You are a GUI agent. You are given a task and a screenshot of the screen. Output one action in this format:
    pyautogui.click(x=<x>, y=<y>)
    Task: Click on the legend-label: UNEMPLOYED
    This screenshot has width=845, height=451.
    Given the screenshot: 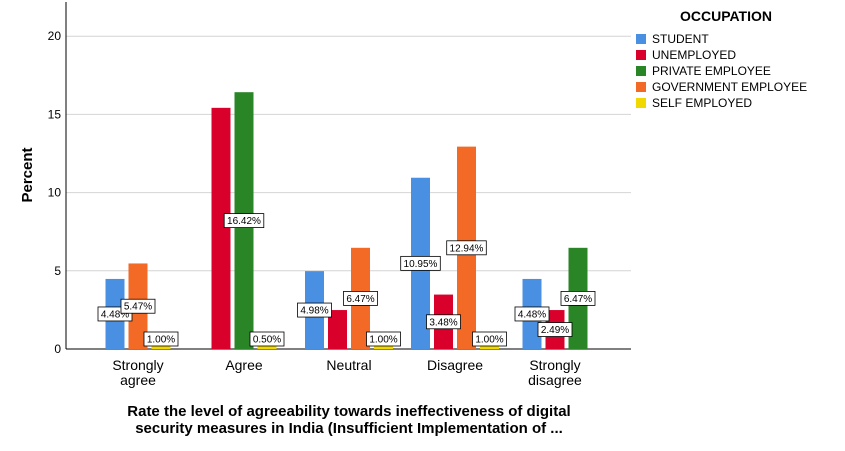 What is the action you would take?
    pyautogui.click(x=694, y=55)
    